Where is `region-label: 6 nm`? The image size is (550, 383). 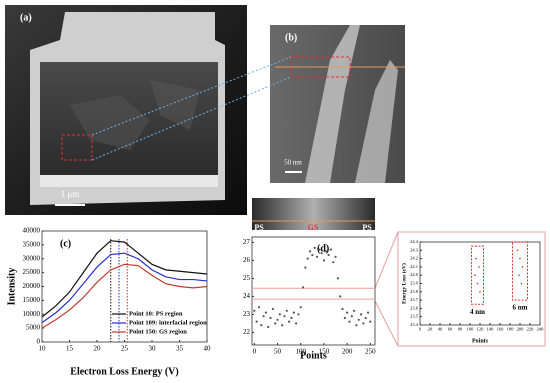
region-label: 6 nm is located at coordinates (520, 308).